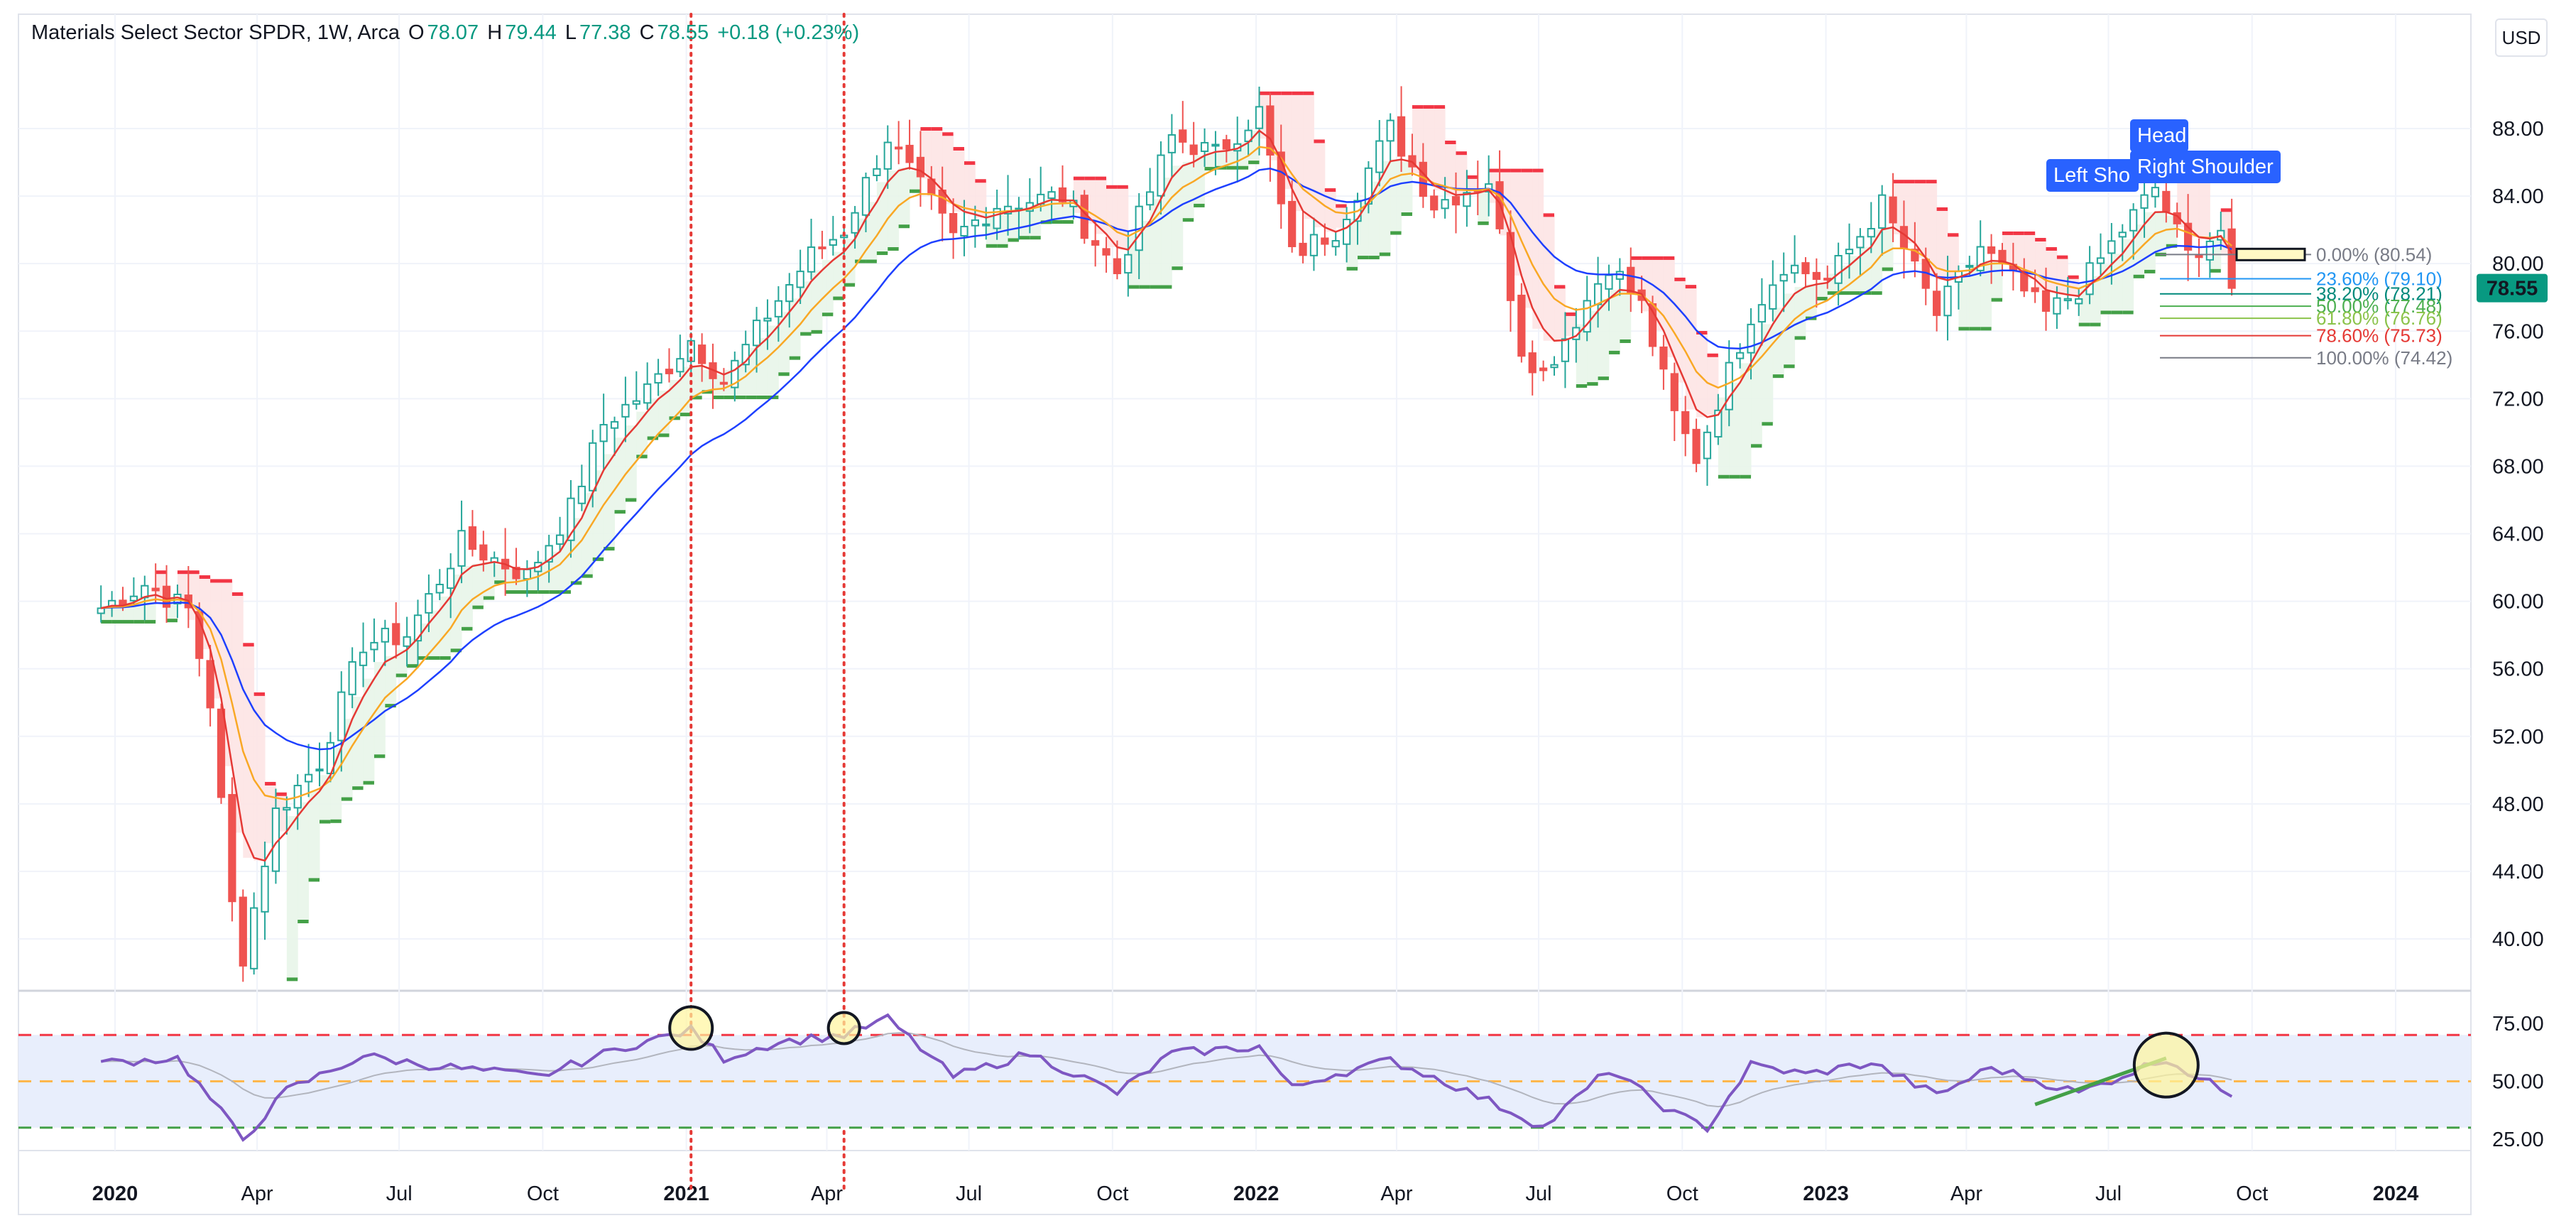 The width and height of the screenshot is (2576, 1223). Describe the element at coordinates (843, 1028) in the screenshot. I see `rsi-highlight-circle` at that location.